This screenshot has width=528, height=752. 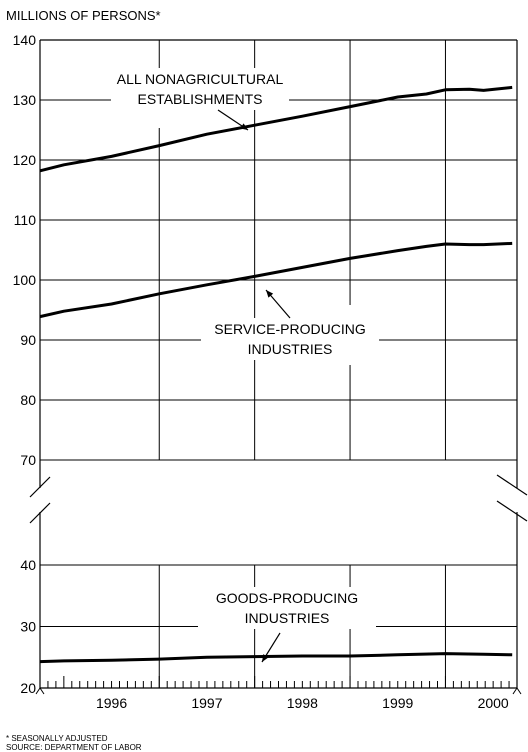 What do you see at coordinates (200, 99) in the screenshot?
I see `series-label-0-line-1: ESTABLISHMENTS` at bounding box center [200, 99].